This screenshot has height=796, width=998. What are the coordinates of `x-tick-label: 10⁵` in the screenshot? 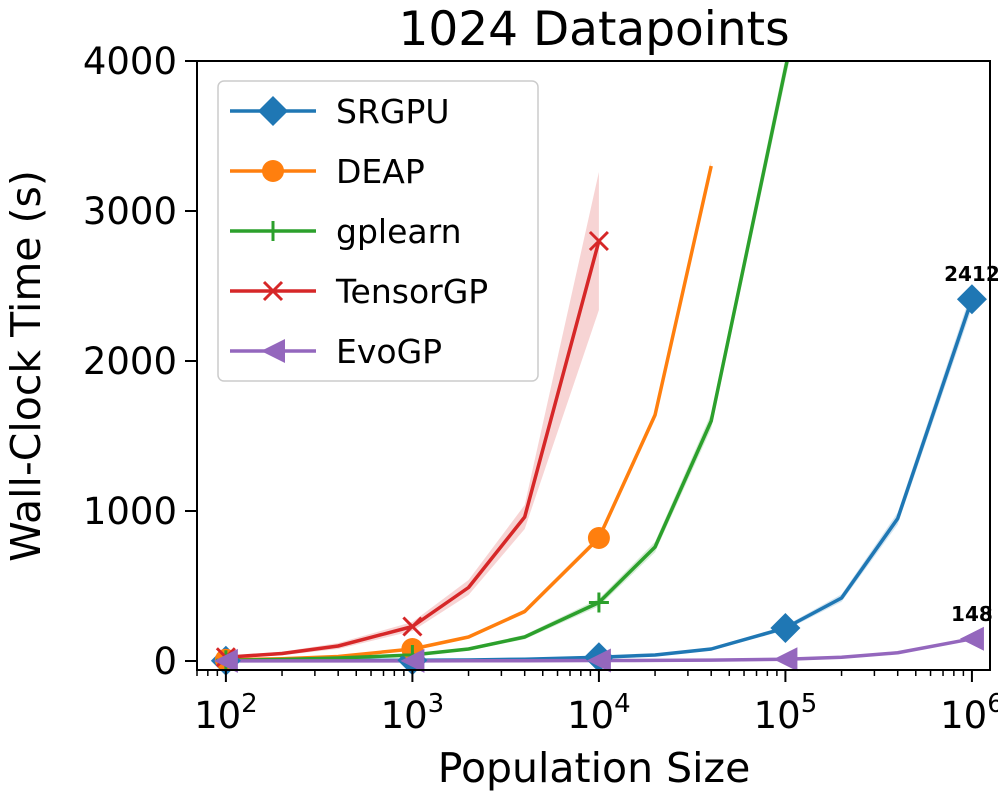 It's located at (786, 713).